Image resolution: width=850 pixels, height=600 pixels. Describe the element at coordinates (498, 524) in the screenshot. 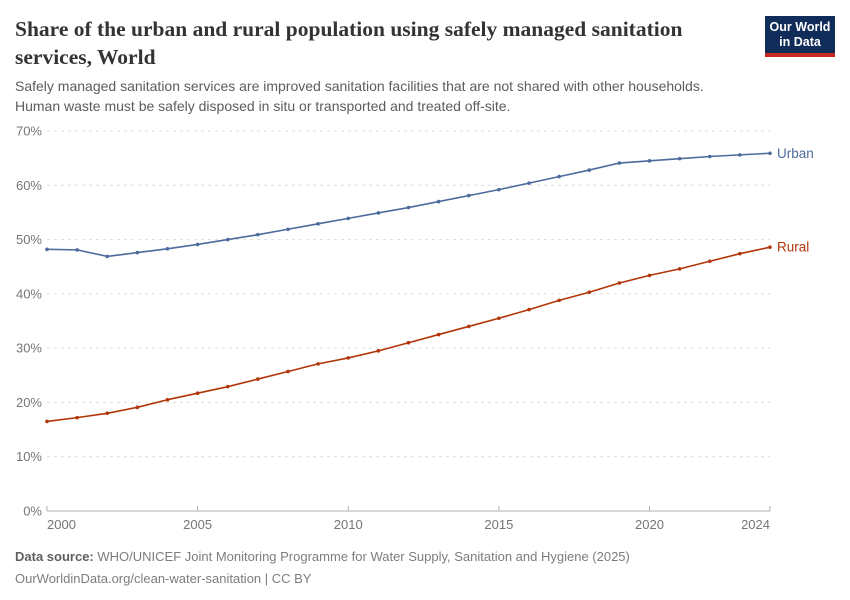

I see `x-tick-label: 2015` at that location.